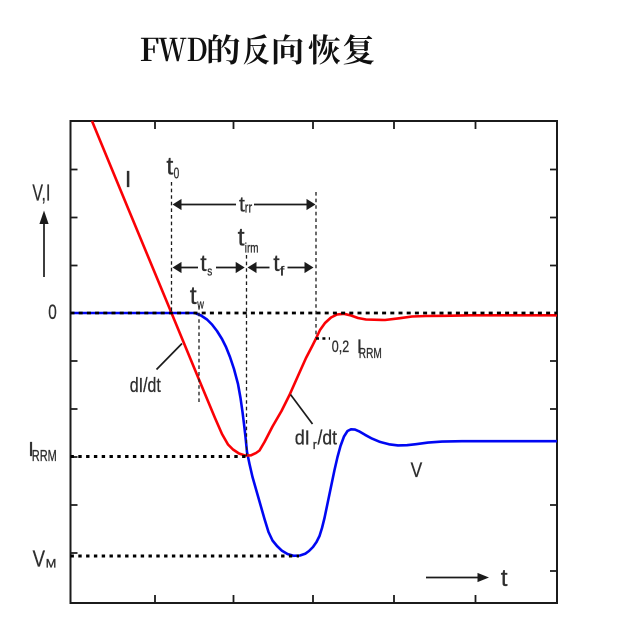 The width and height of the screenshot is (622, 623). Describe the element at coordinates (252, 248) in the screenshot. I see `svg-text: irm` at that location.